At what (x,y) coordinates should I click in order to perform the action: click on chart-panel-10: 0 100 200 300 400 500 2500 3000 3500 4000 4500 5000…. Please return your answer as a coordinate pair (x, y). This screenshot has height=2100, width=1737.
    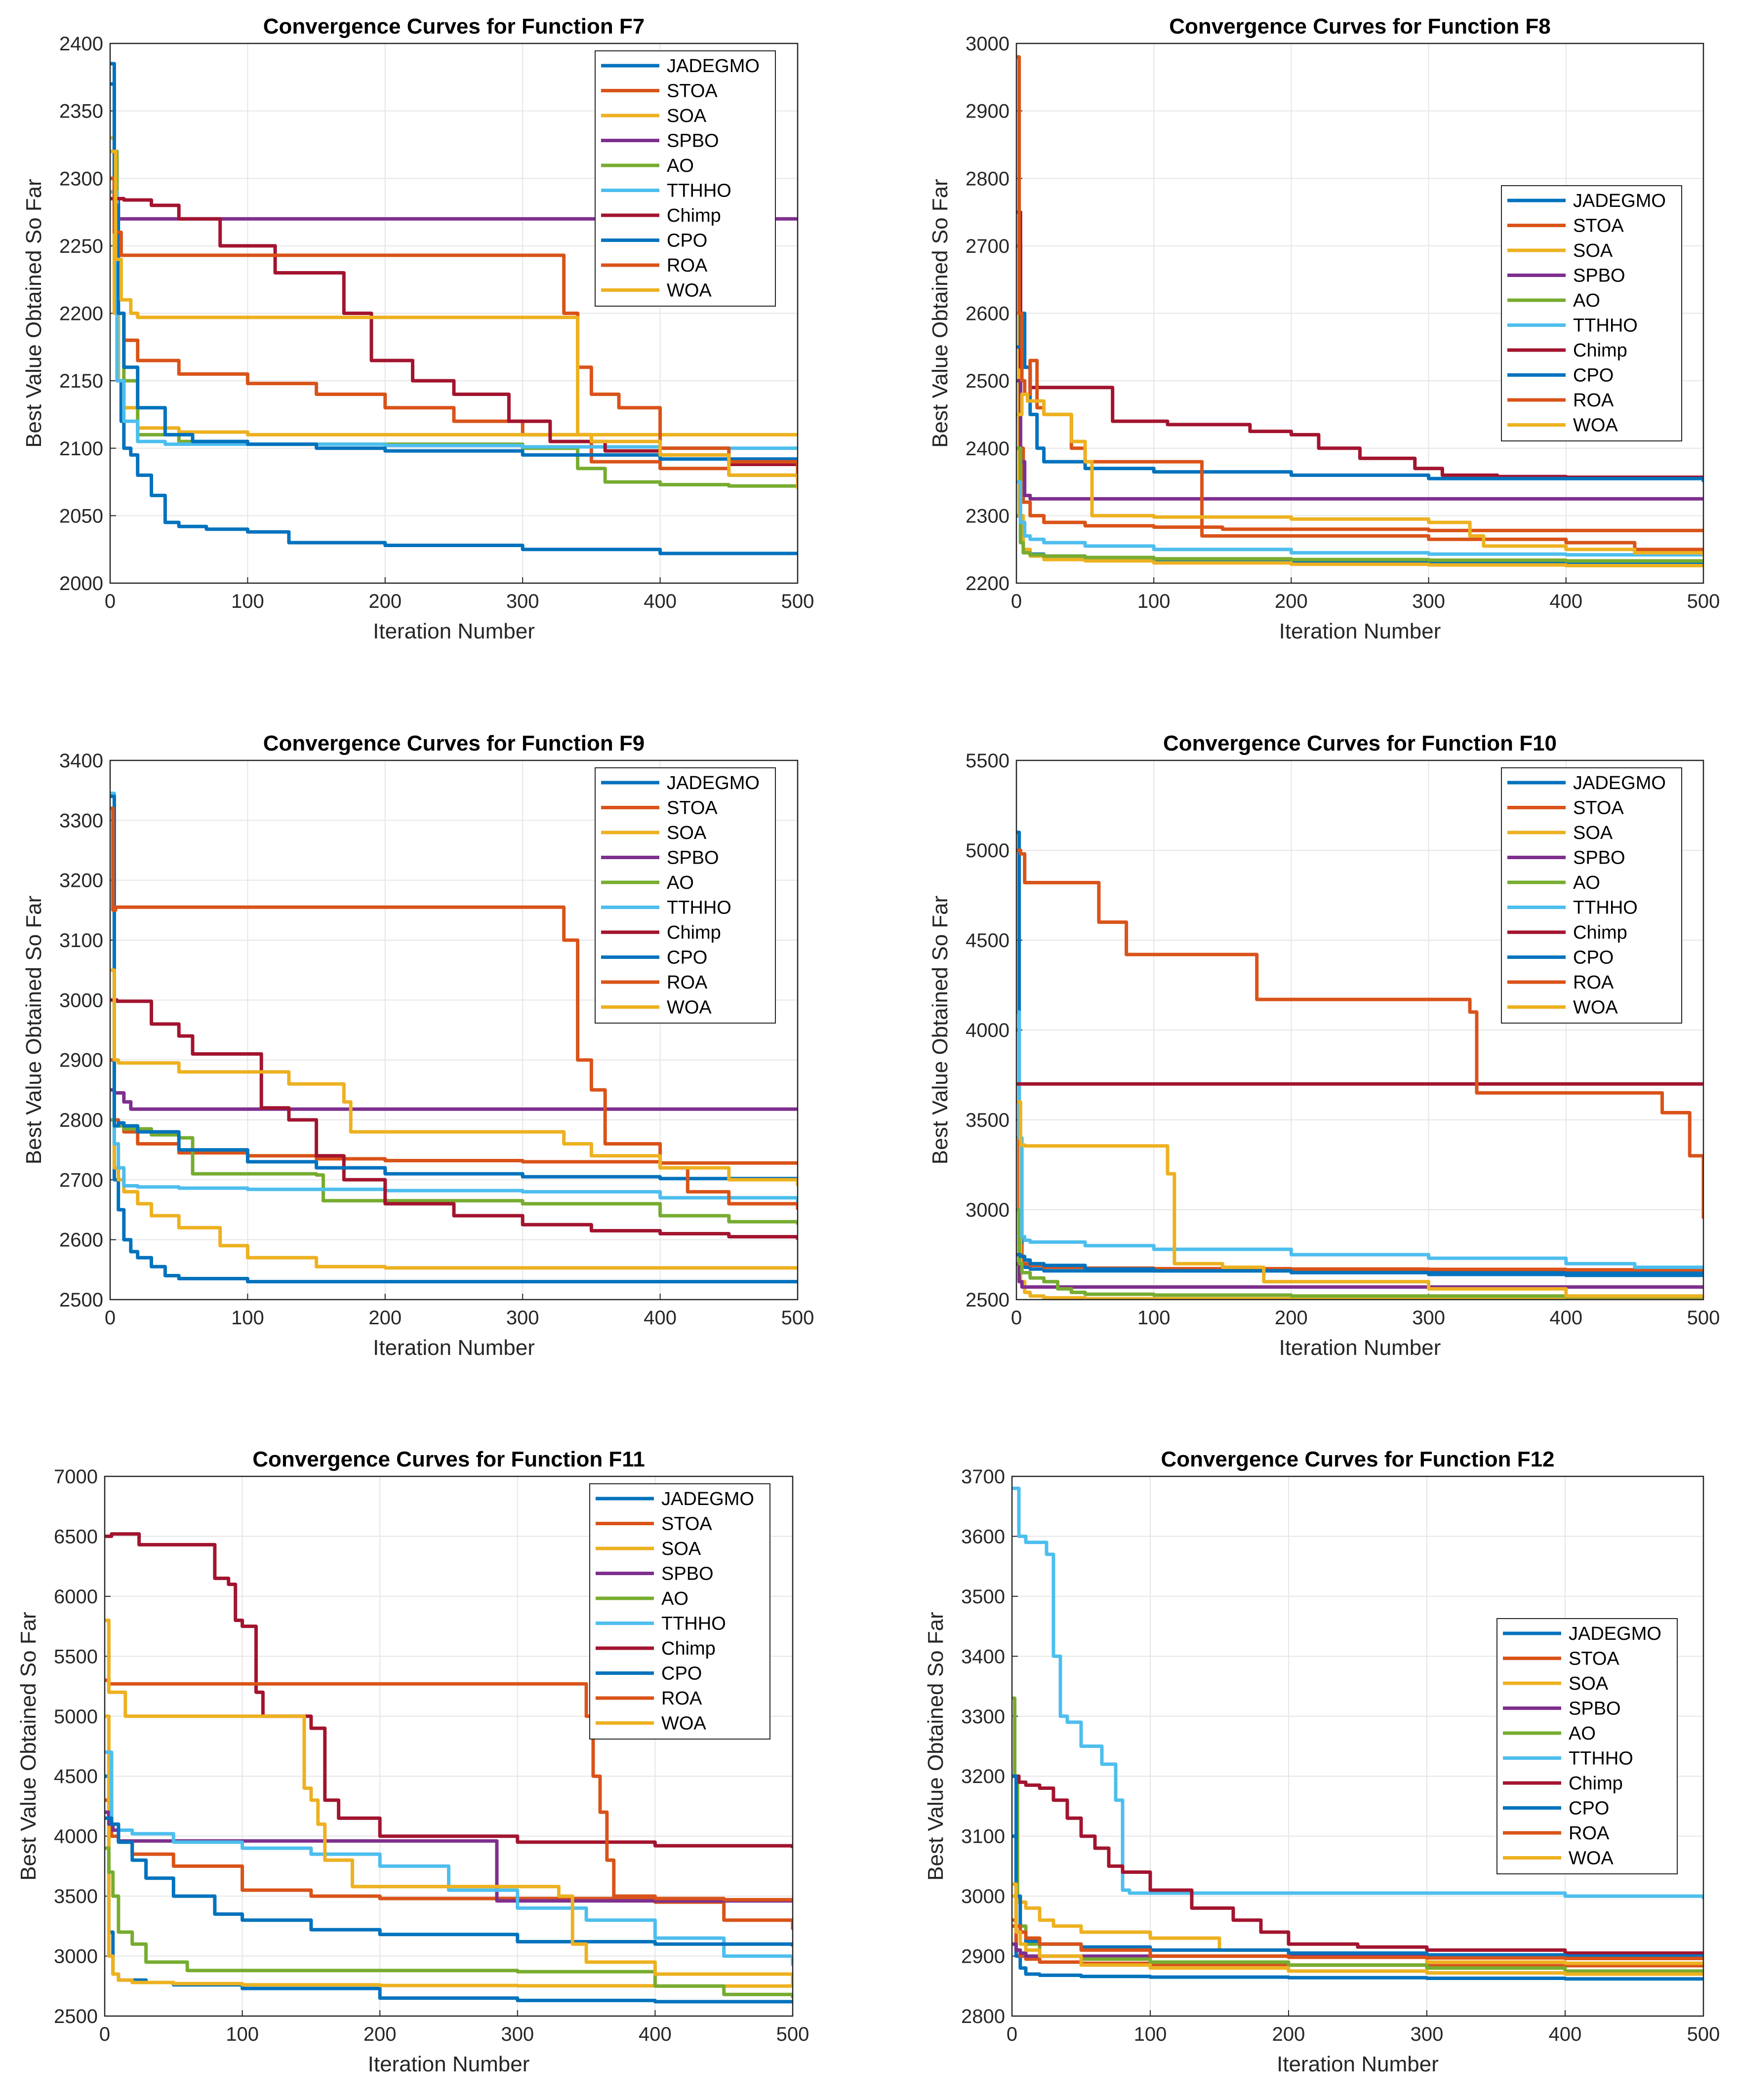
    Looking at the image, I should click on (1324, 1045).